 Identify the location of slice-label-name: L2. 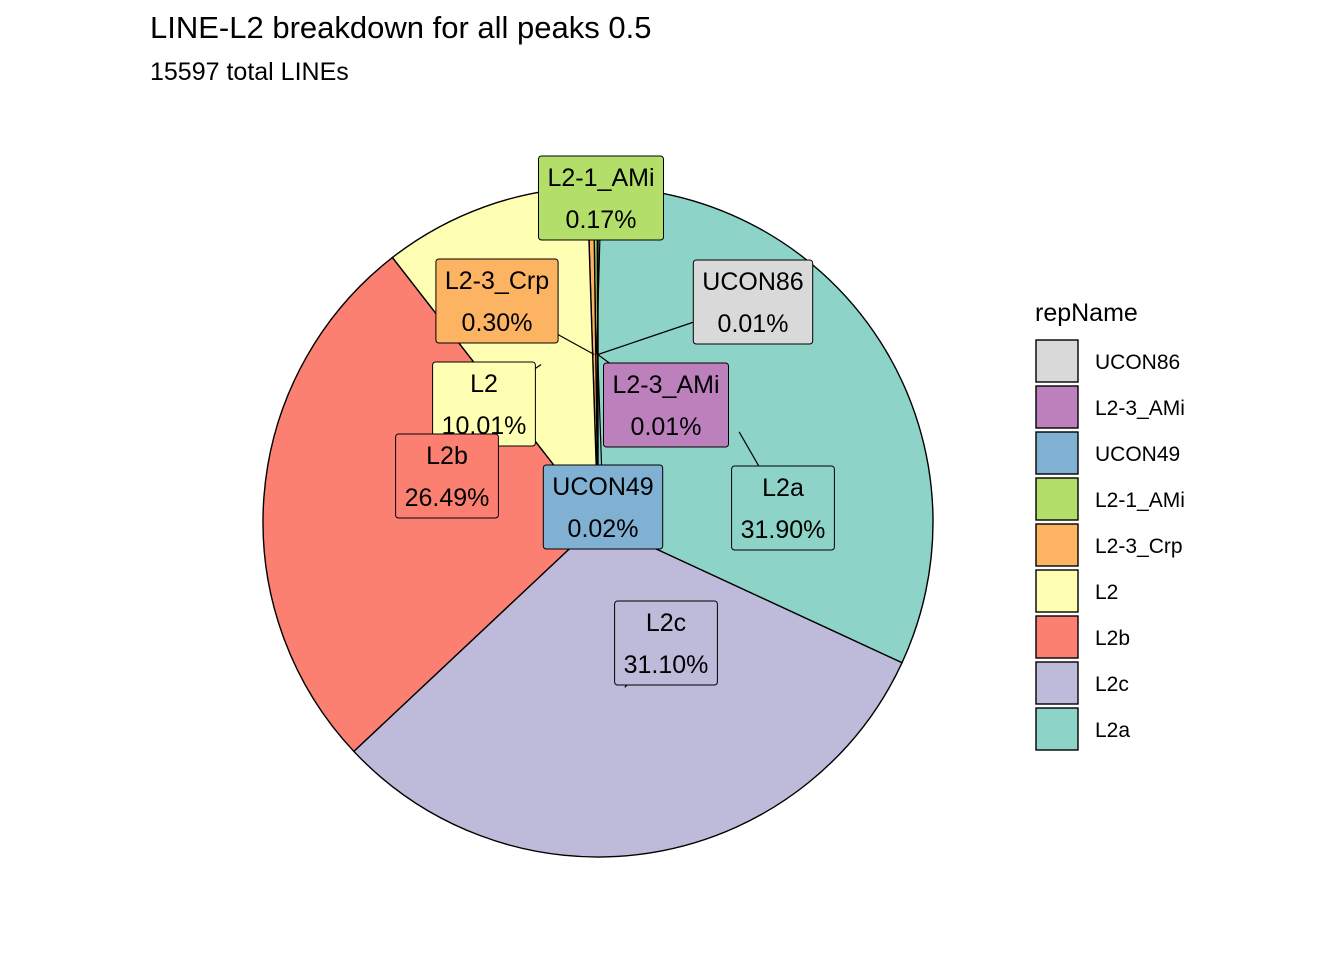
(484, 384).